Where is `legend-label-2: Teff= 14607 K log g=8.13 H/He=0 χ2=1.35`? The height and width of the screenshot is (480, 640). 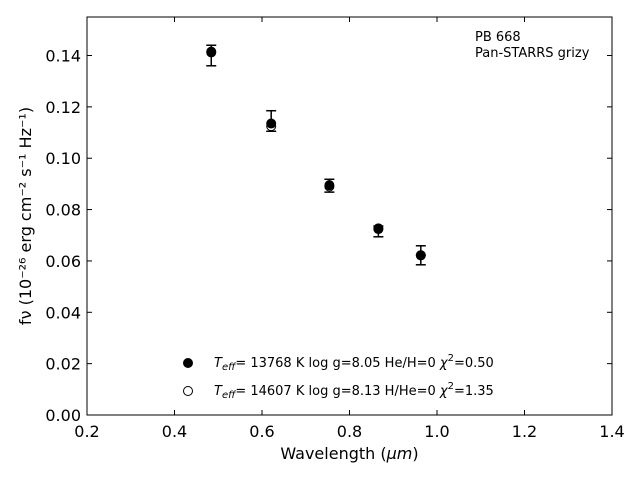 legend-label-2: Teff= 14607 K log g=8.13 H/He=0 χ2=1.35 is located at coordinates (354, 391).